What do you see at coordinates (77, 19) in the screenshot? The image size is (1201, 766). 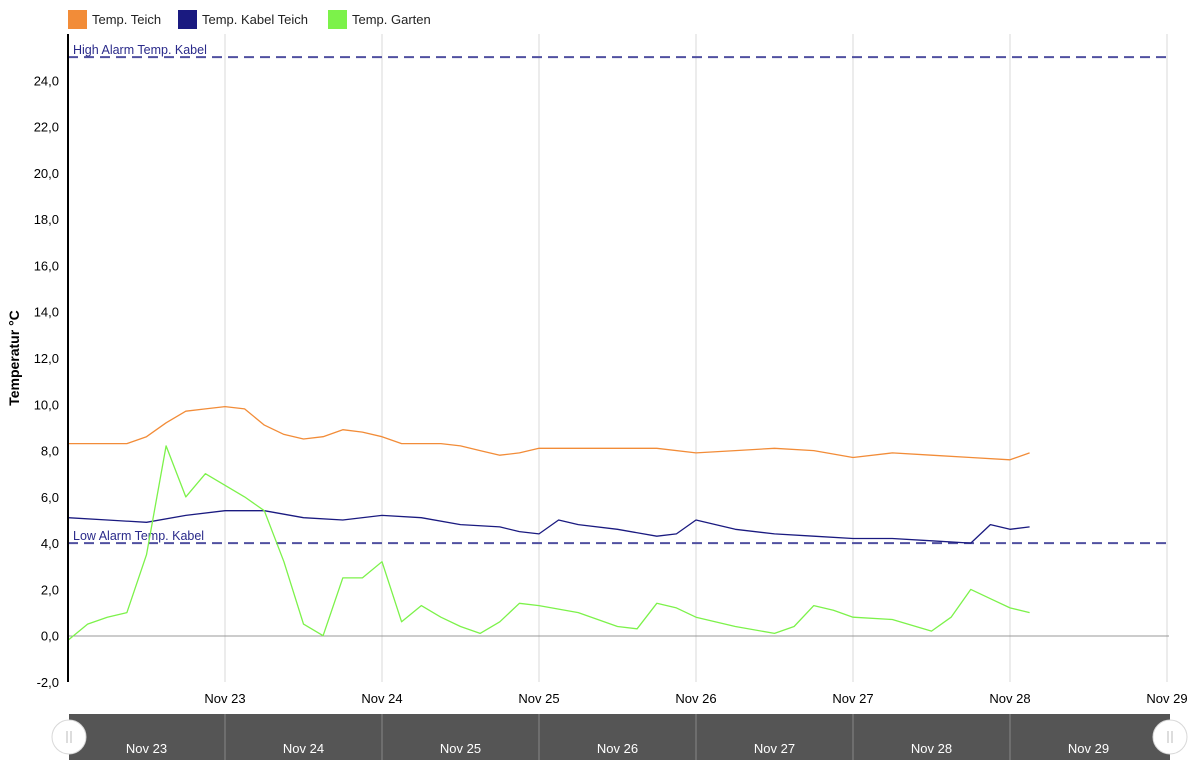 I see `legend-swatch-teich` at bounding box center [77, 19].